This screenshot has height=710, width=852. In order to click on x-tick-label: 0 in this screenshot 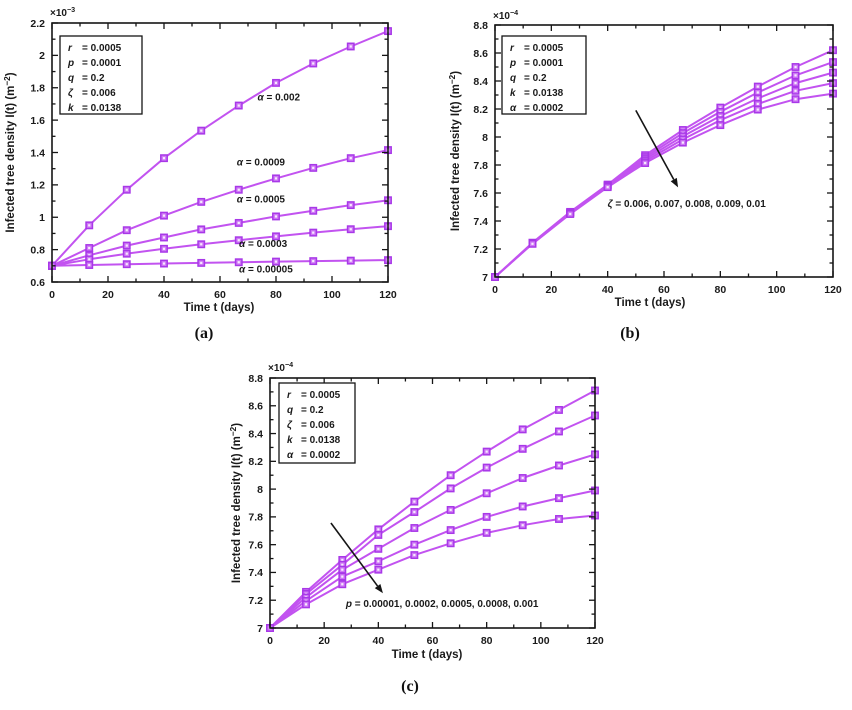, I will do `click(270, 641)`.